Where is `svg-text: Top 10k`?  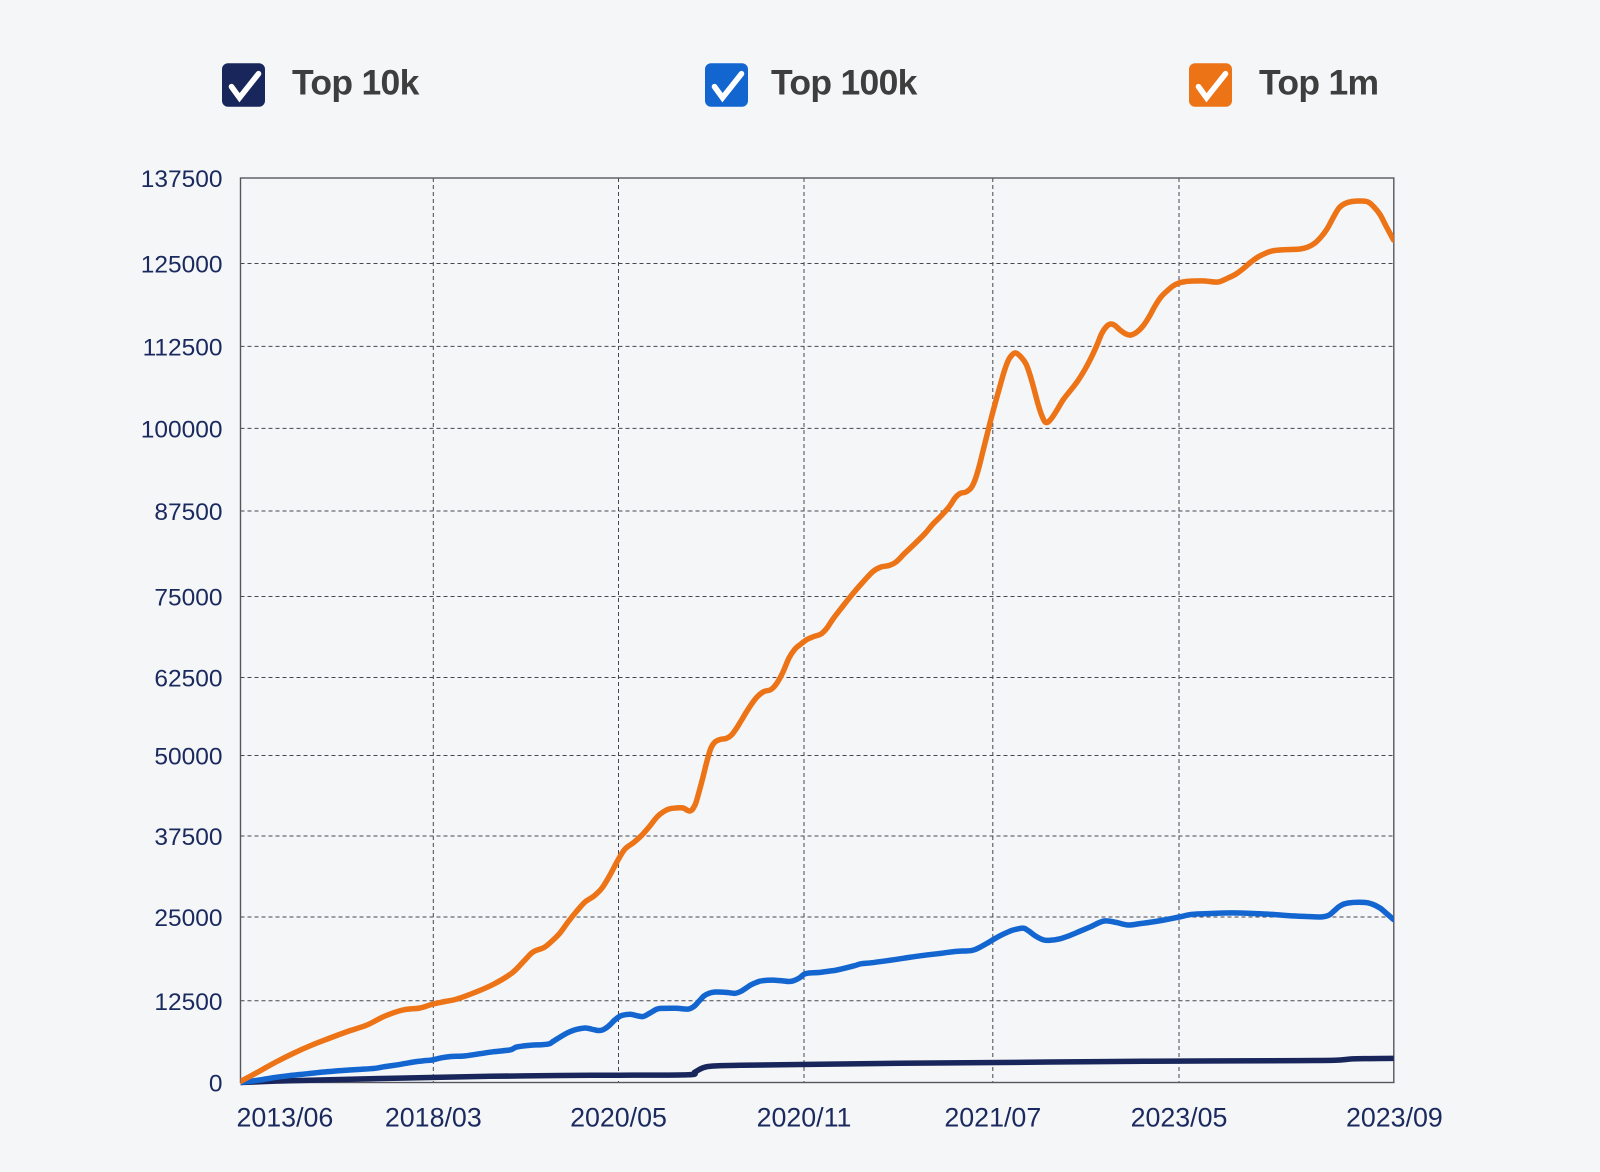
svg-text: Top 10k is located at coordinates (356, 83).